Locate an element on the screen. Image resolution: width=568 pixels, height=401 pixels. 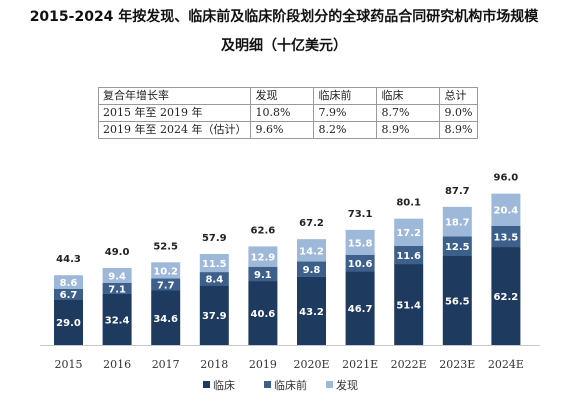
bar-value-label: 9.4 is located at coordinates (117, 276).